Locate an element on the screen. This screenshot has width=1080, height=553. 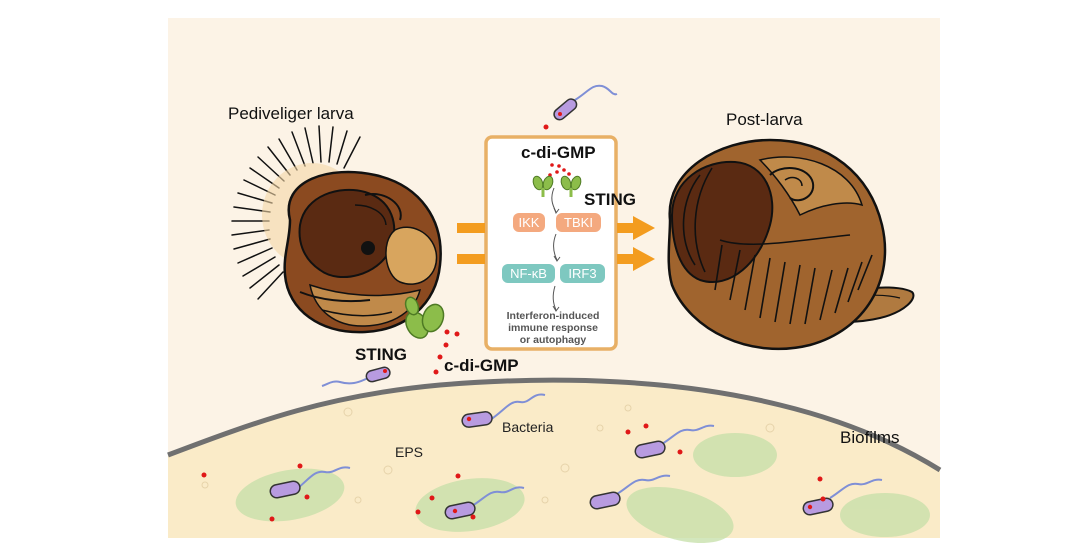
ikk-label: IKK is located at coordinates (529, 222).